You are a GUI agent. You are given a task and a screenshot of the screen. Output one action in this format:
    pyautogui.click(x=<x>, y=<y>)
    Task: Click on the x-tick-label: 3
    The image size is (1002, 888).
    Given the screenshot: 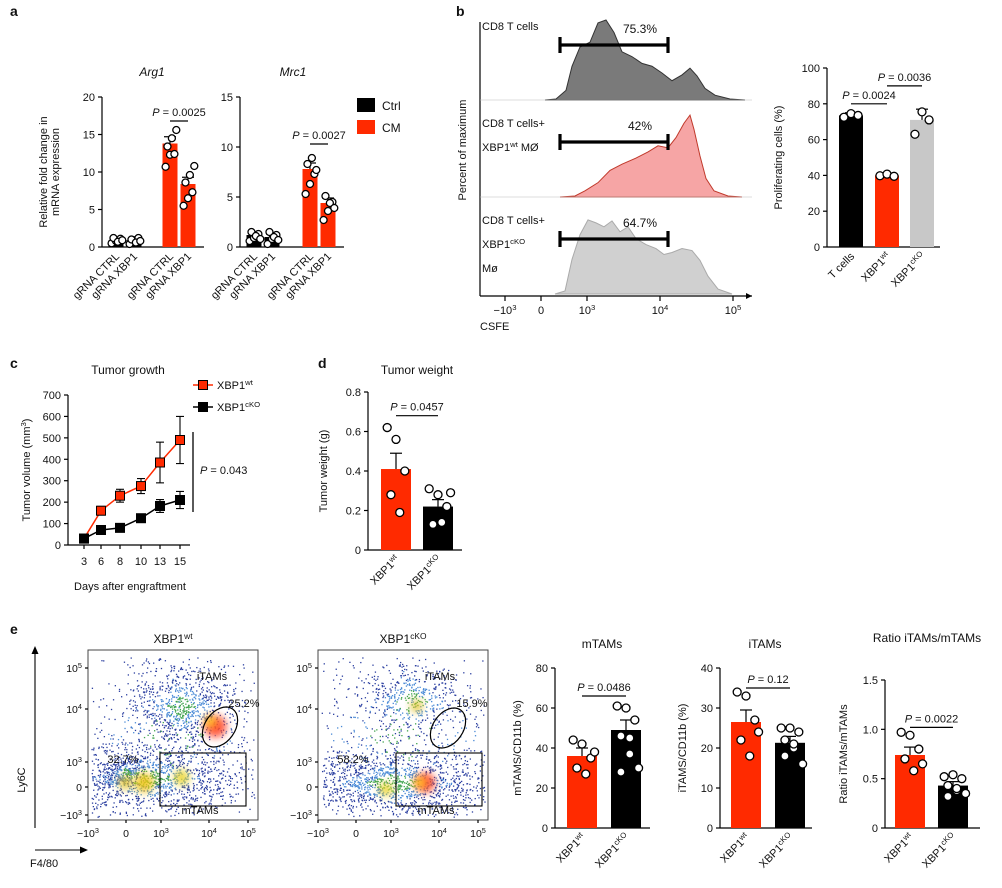 What is the action you would take?
    pyautogui.click(x=84, y=562)
    